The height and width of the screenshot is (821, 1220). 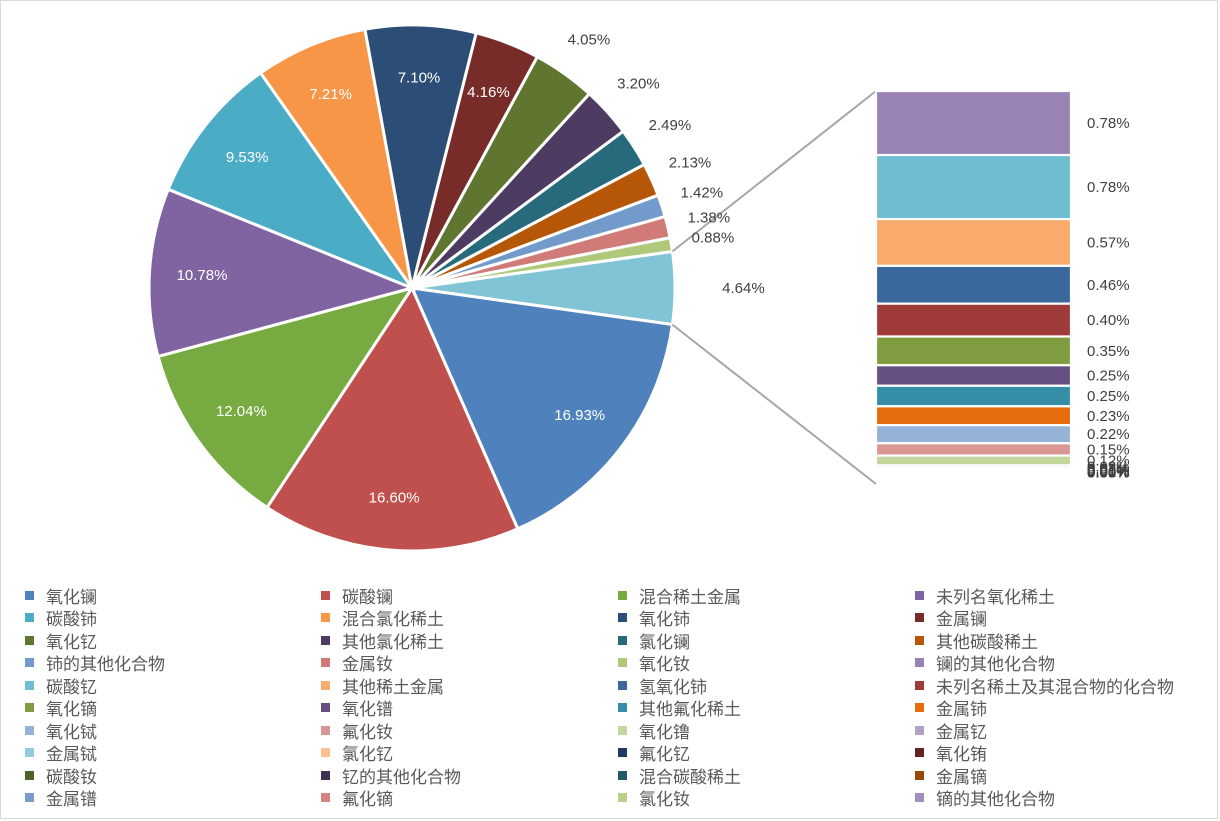 I want to click on bar-label-series-31: 0.01%, so click(x=1108, y=471).